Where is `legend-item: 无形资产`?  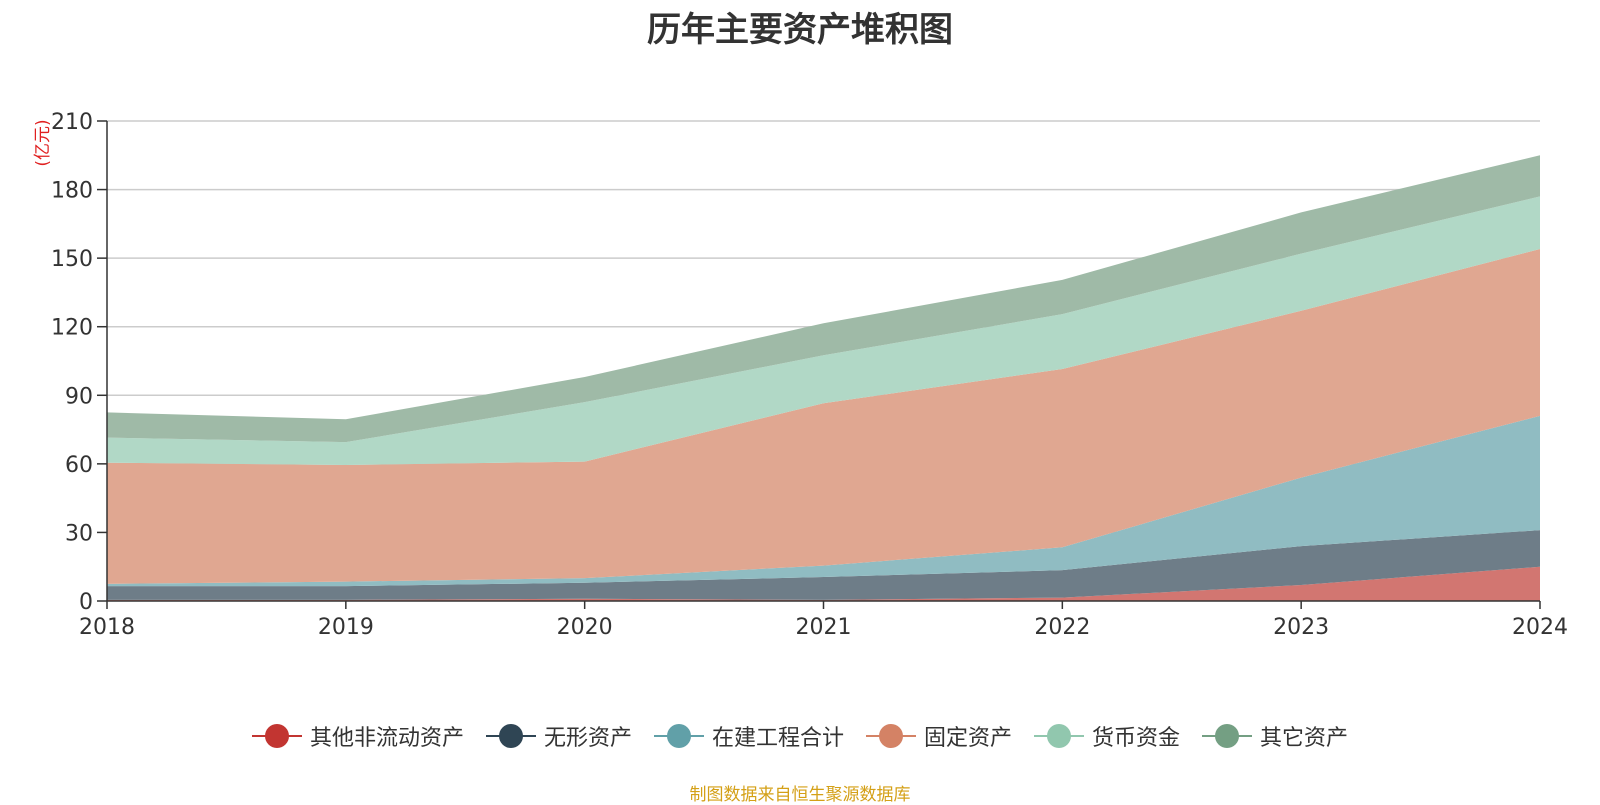
legend-item: 无形资产 is located at coordinates (558, 736).